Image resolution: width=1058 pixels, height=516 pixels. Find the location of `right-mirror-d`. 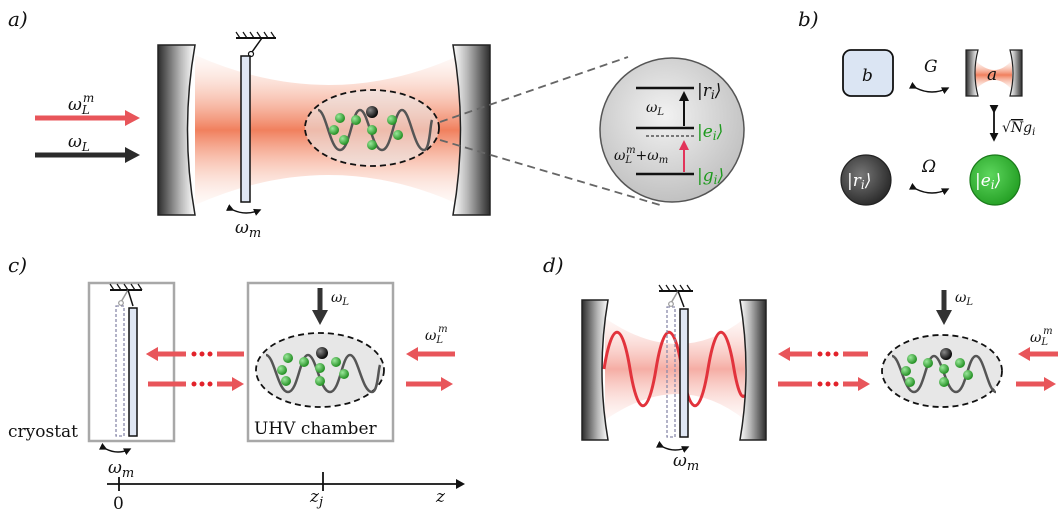

right-mirror-d is located at coordinates (753, 370).